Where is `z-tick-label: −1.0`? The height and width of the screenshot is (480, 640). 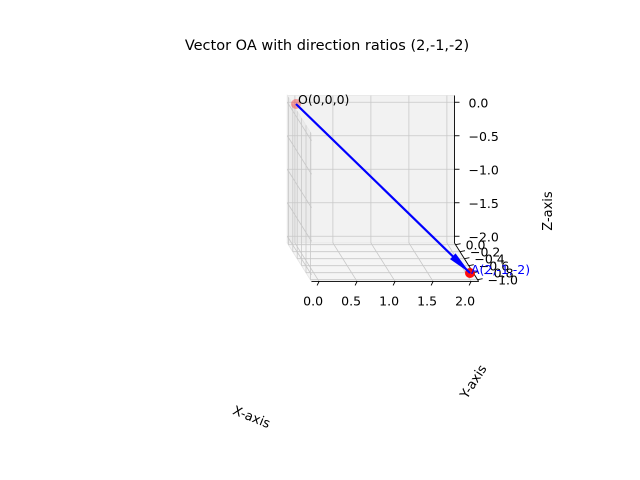 z-tick-label: −1.0 is located at coordinates (484, 169).